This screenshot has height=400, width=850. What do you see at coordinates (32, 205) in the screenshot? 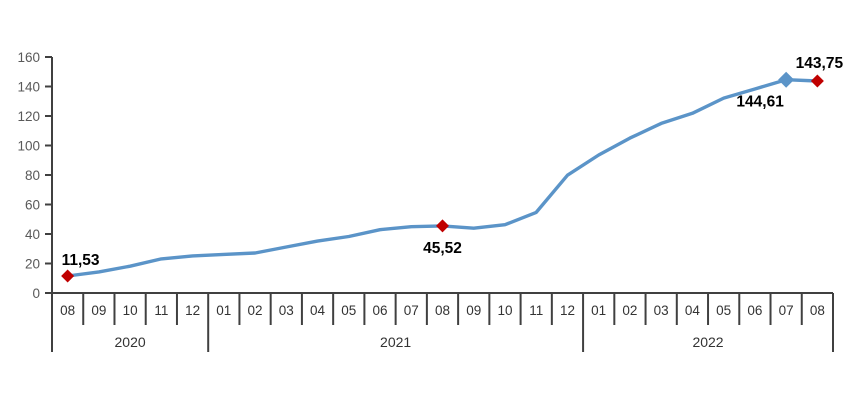
I see `y-axis-tick-label: 60` at bounding box center [32, 205].